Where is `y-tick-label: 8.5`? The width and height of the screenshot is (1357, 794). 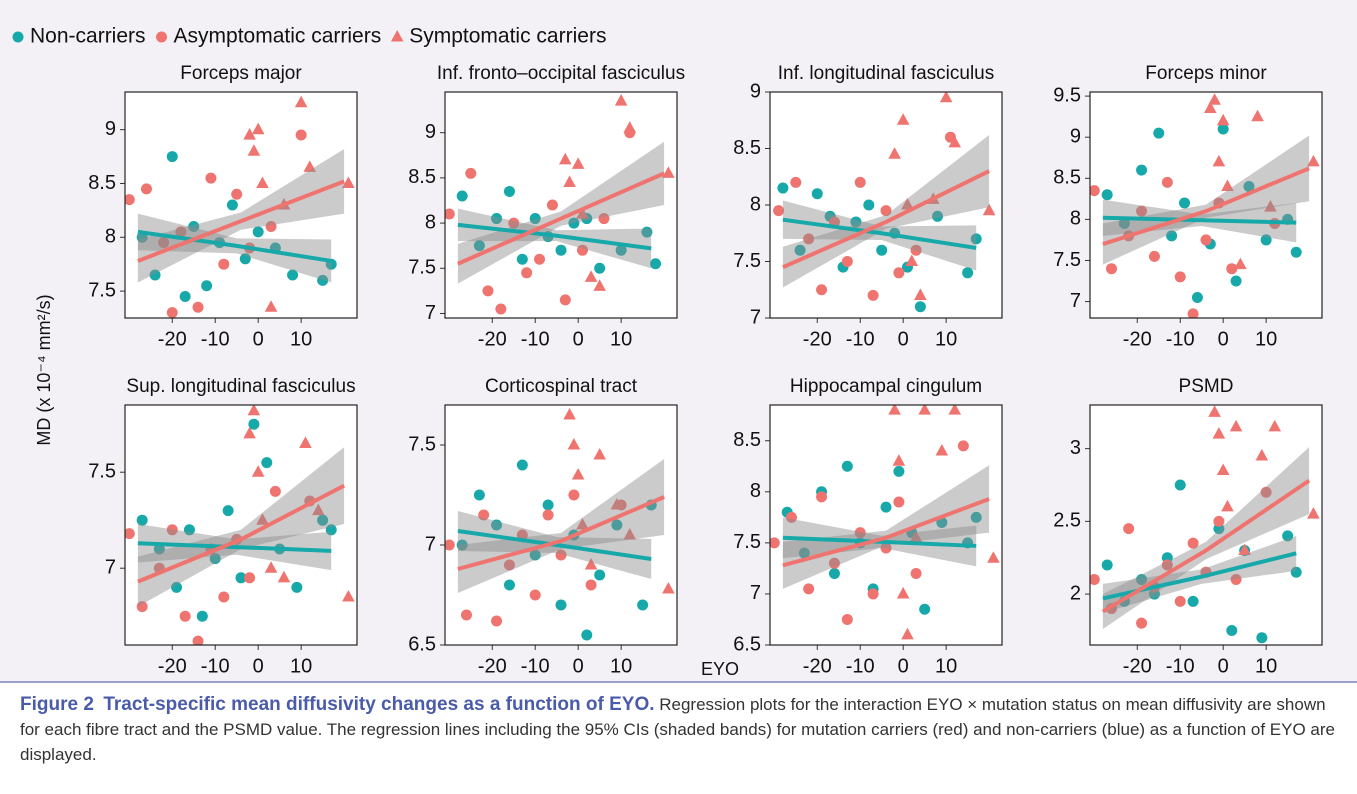 y-tick-label: 8.5 is located at coordinates (747, 148).